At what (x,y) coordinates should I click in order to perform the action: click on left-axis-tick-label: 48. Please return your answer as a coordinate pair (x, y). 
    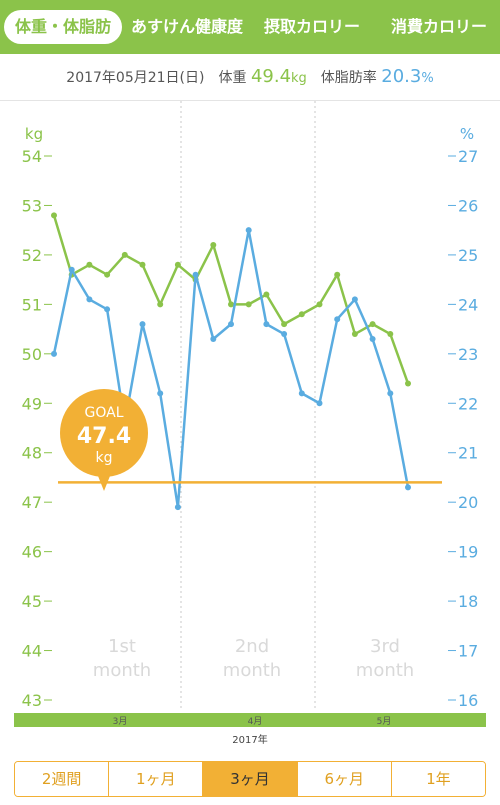
    Looking at the image, I should click on (32, 453).